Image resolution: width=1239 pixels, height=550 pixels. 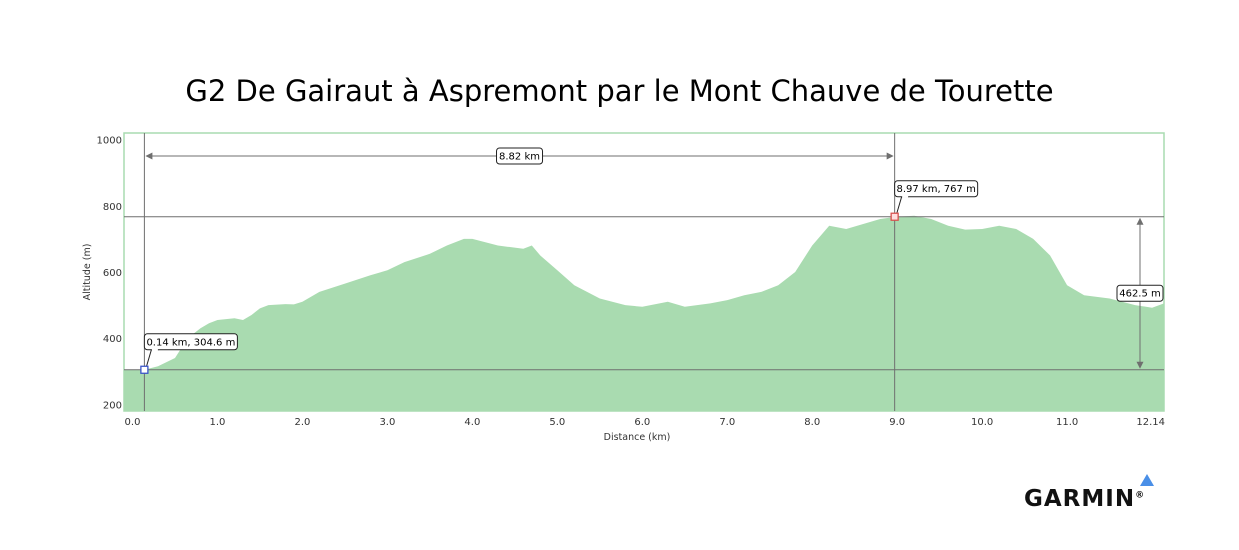 I want to click on x-tick-label: 7.0, so click(x=727, y=422).